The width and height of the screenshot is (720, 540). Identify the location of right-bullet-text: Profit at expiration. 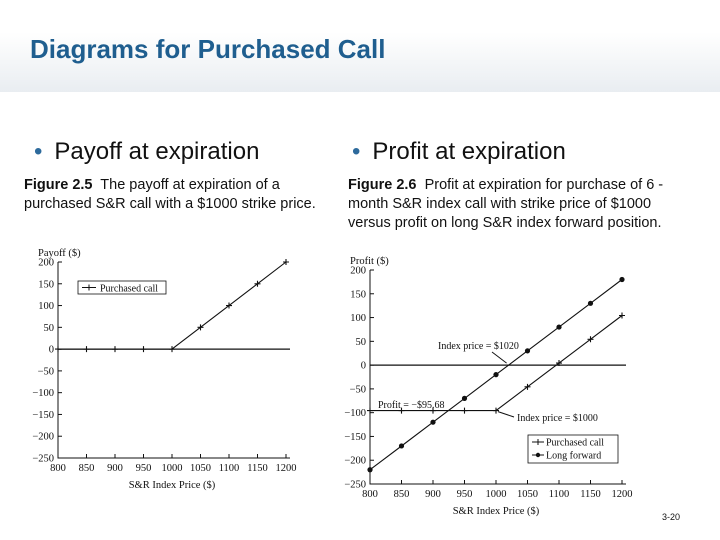
(469, 151).